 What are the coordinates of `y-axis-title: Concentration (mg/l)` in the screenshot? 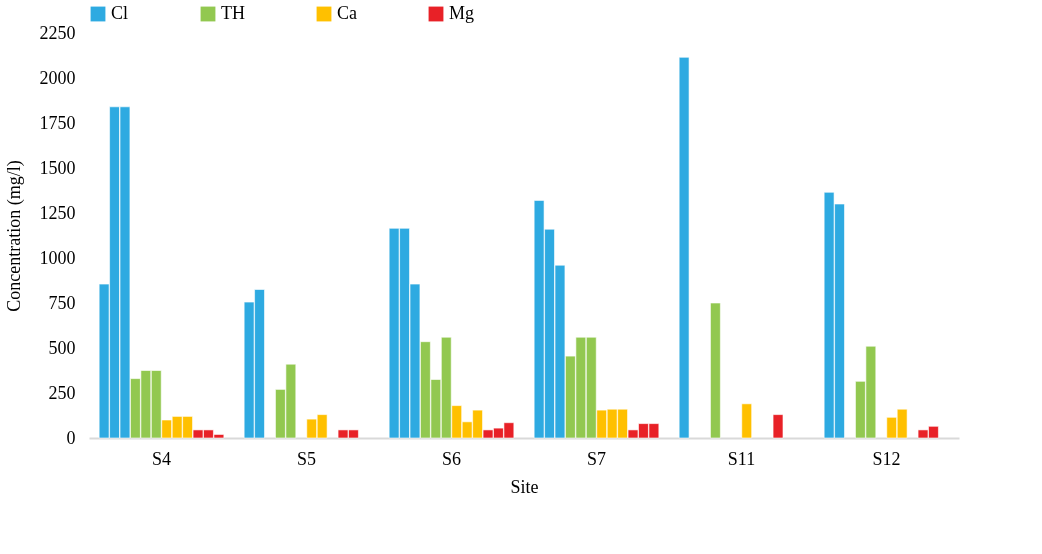 It's located at (14, 236).